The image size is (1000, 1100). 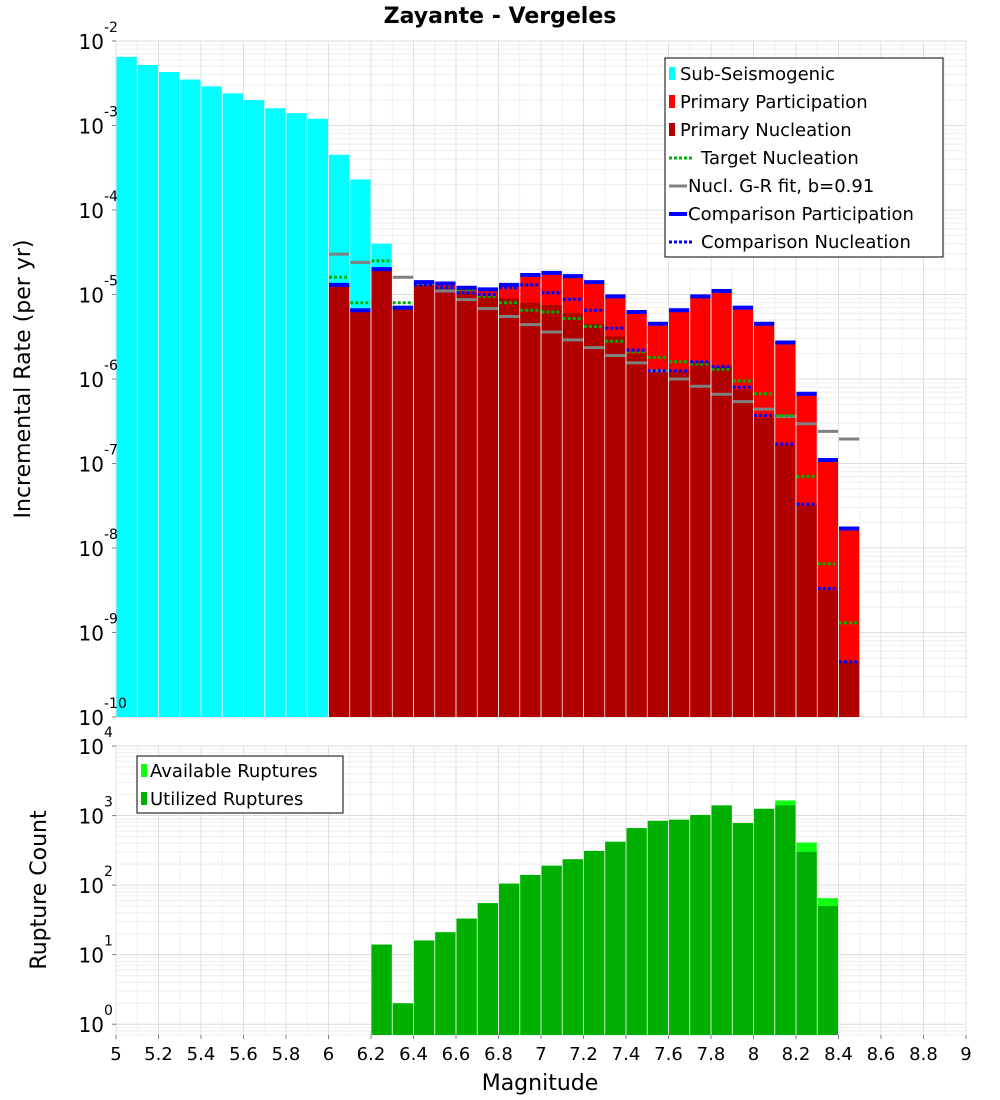 What do you see at coordinates (672, 129) in the screenshot?
I see `legend-swatch-primary-nucleation` at bounding box center [672, 129].